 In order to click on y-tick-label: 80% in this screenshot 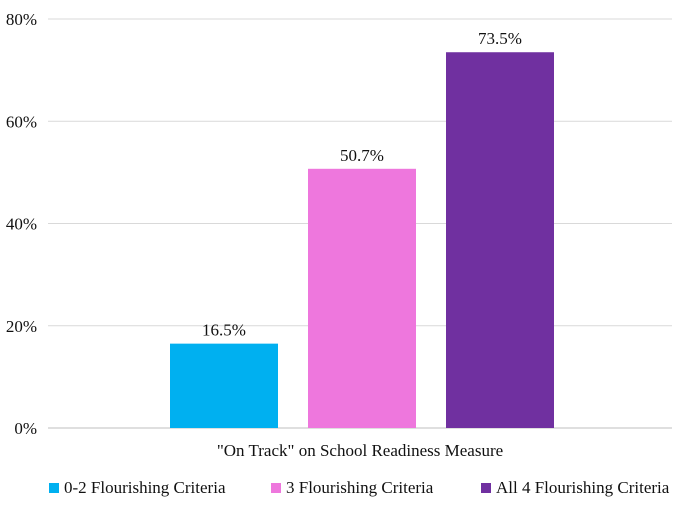, I will do `click(21, 19)`.